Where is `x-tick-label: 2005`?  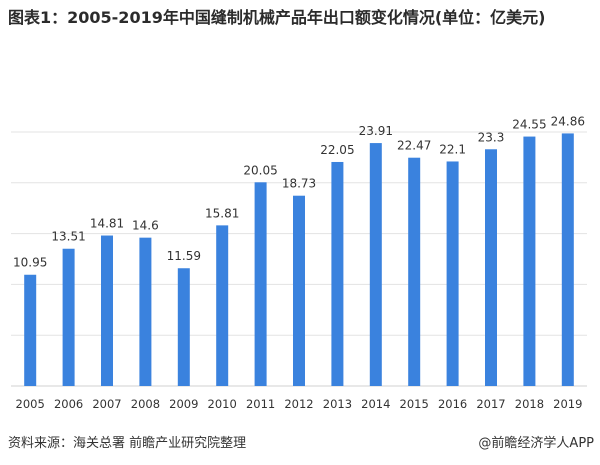
x-tick-label: 2005 is located at coordinates (30, 404).